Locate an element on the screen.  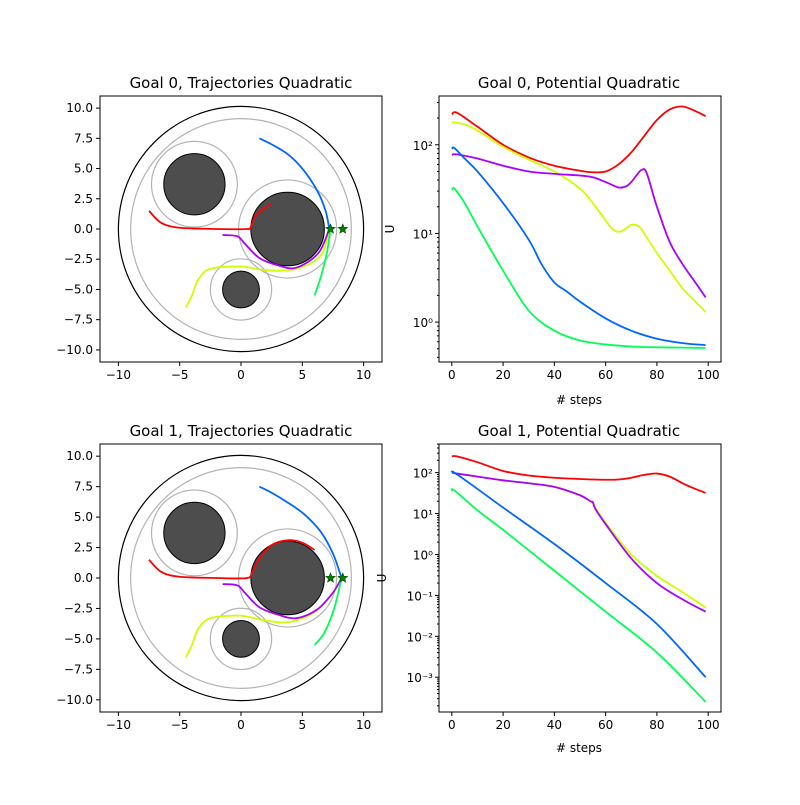
panel-title: Goal 1, Trajectories Quadratic is located at coordinates (241, 431).